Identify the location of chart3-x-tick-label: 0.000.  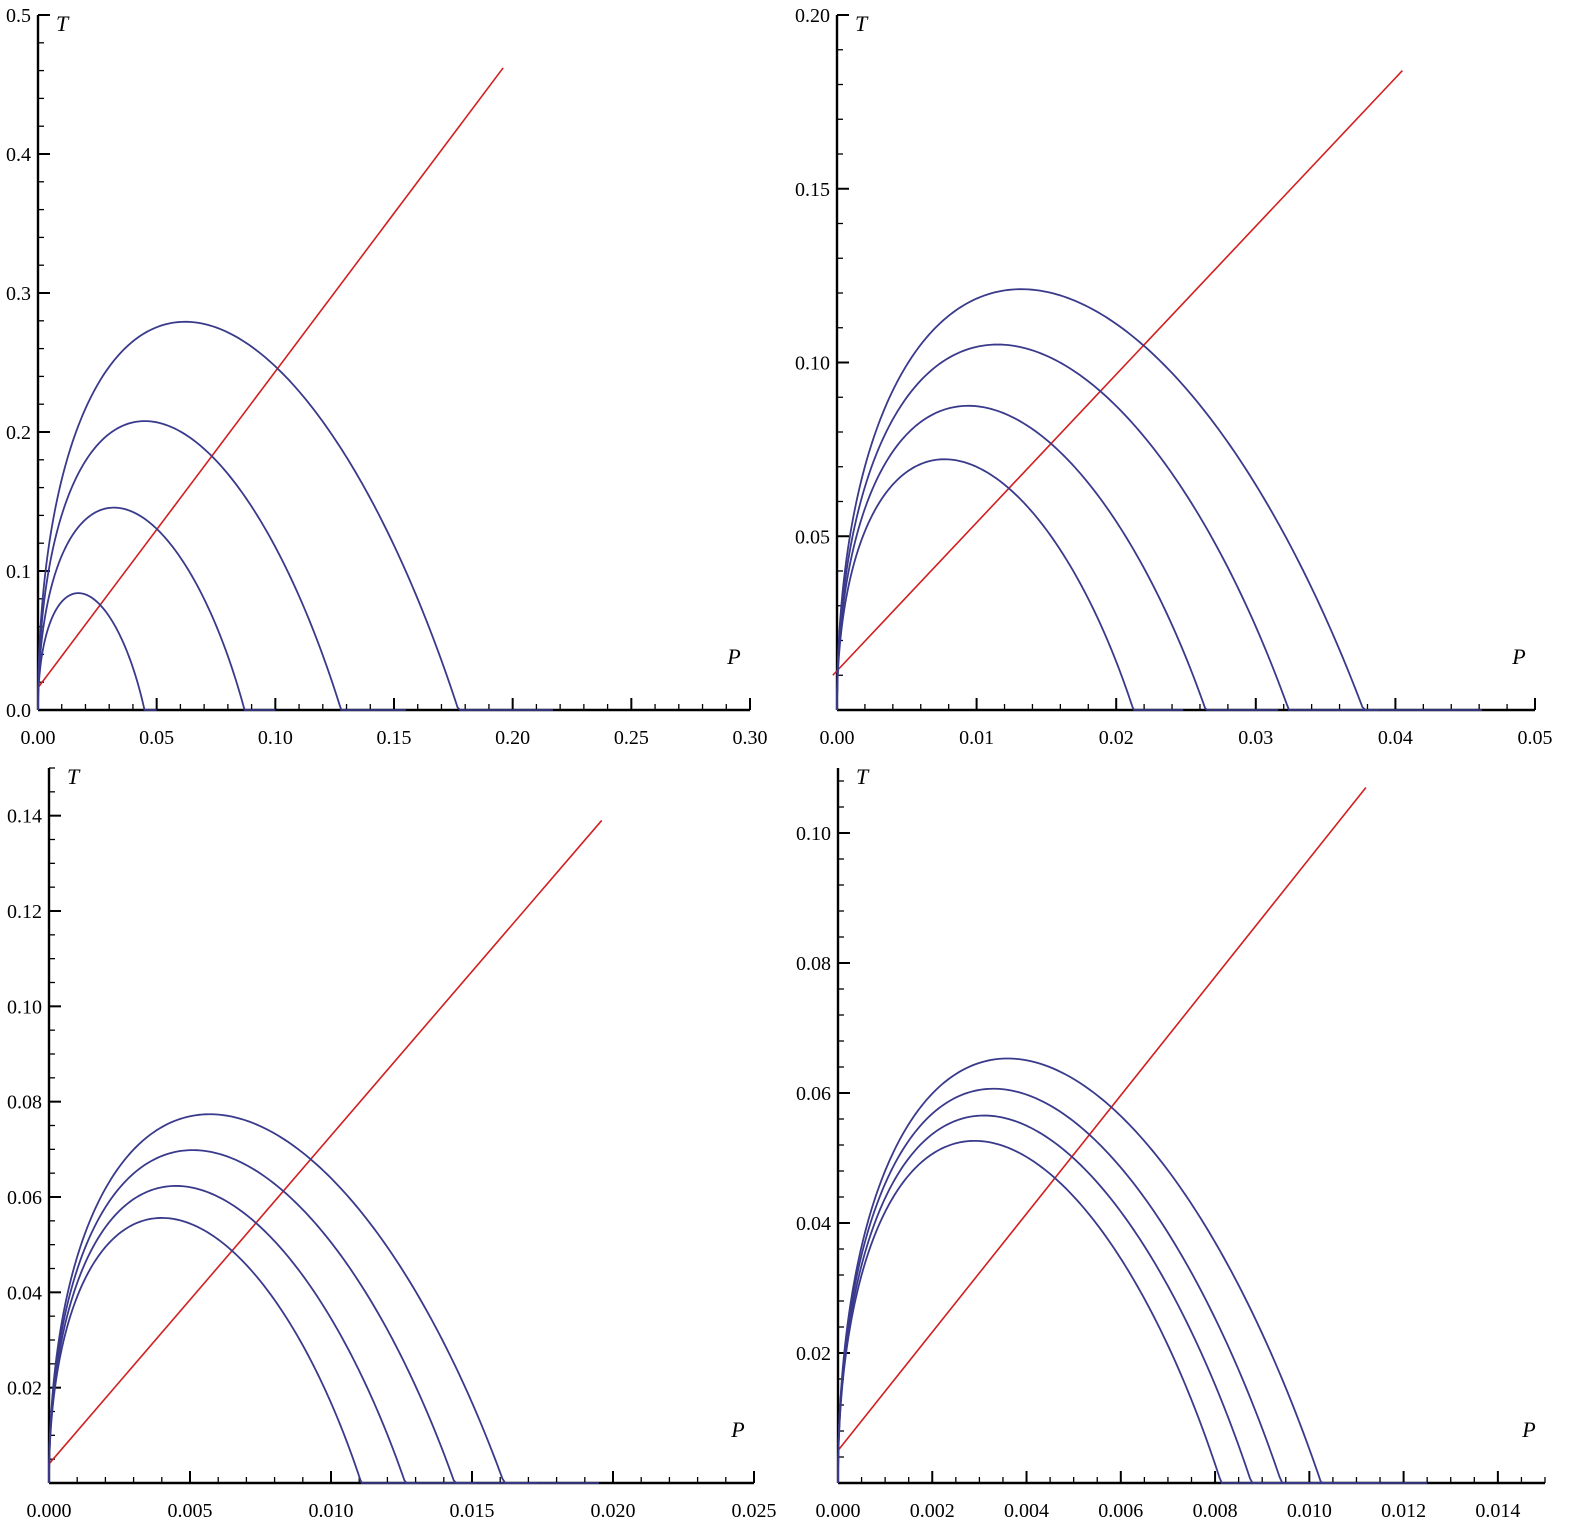
(838, 1511).